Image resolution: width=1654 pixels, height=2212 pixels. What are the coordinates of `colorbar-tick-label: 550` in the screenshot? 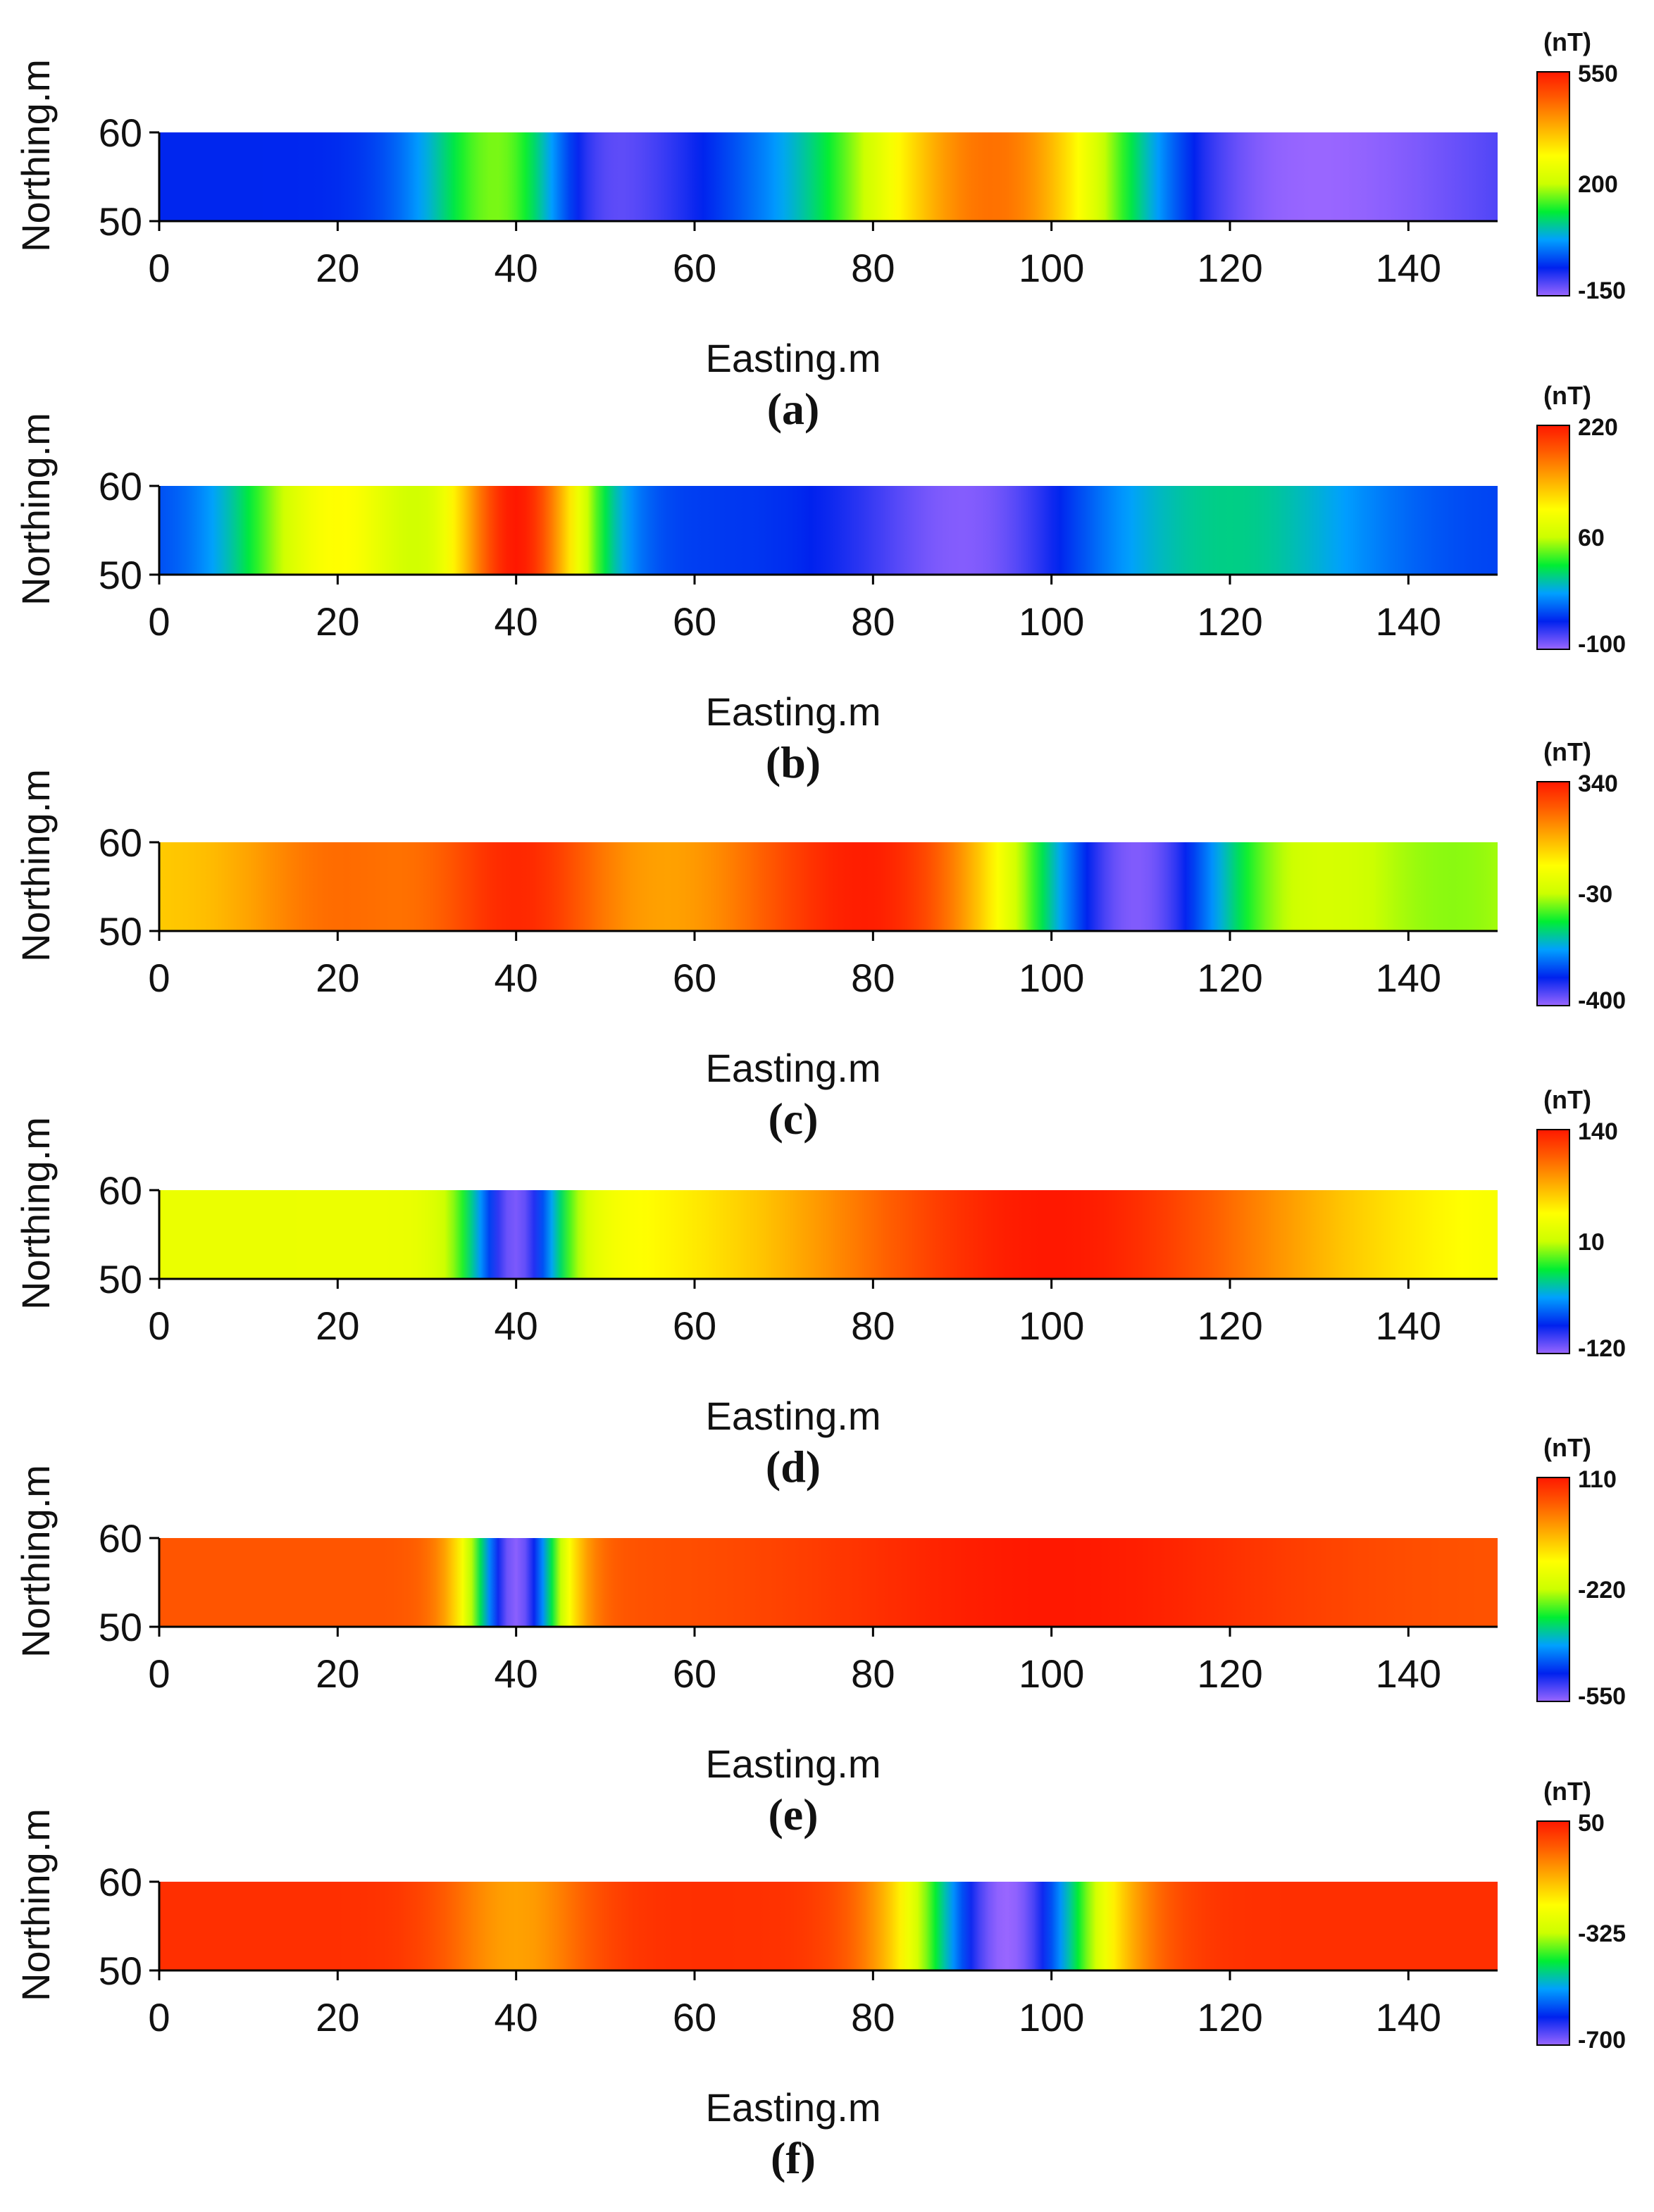 It's located at (1598, 74).